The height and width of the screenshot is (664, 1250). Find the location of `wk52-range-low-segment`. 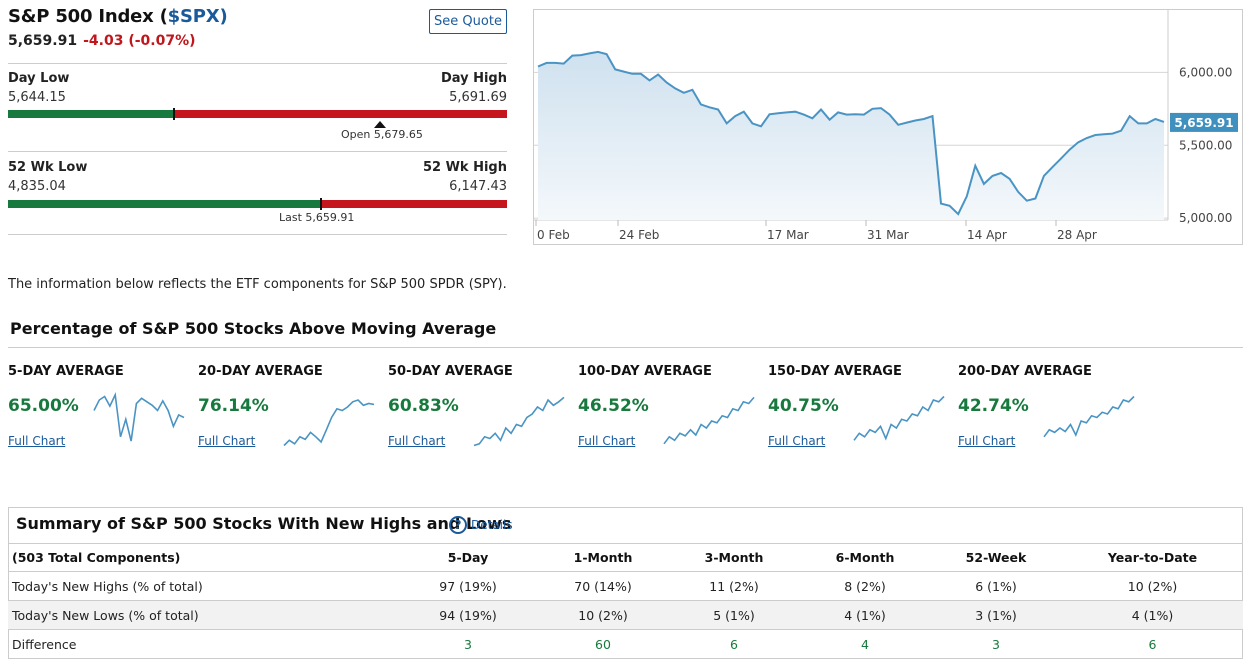

wk52-range-low-segment is located at coordinates (164, 204).